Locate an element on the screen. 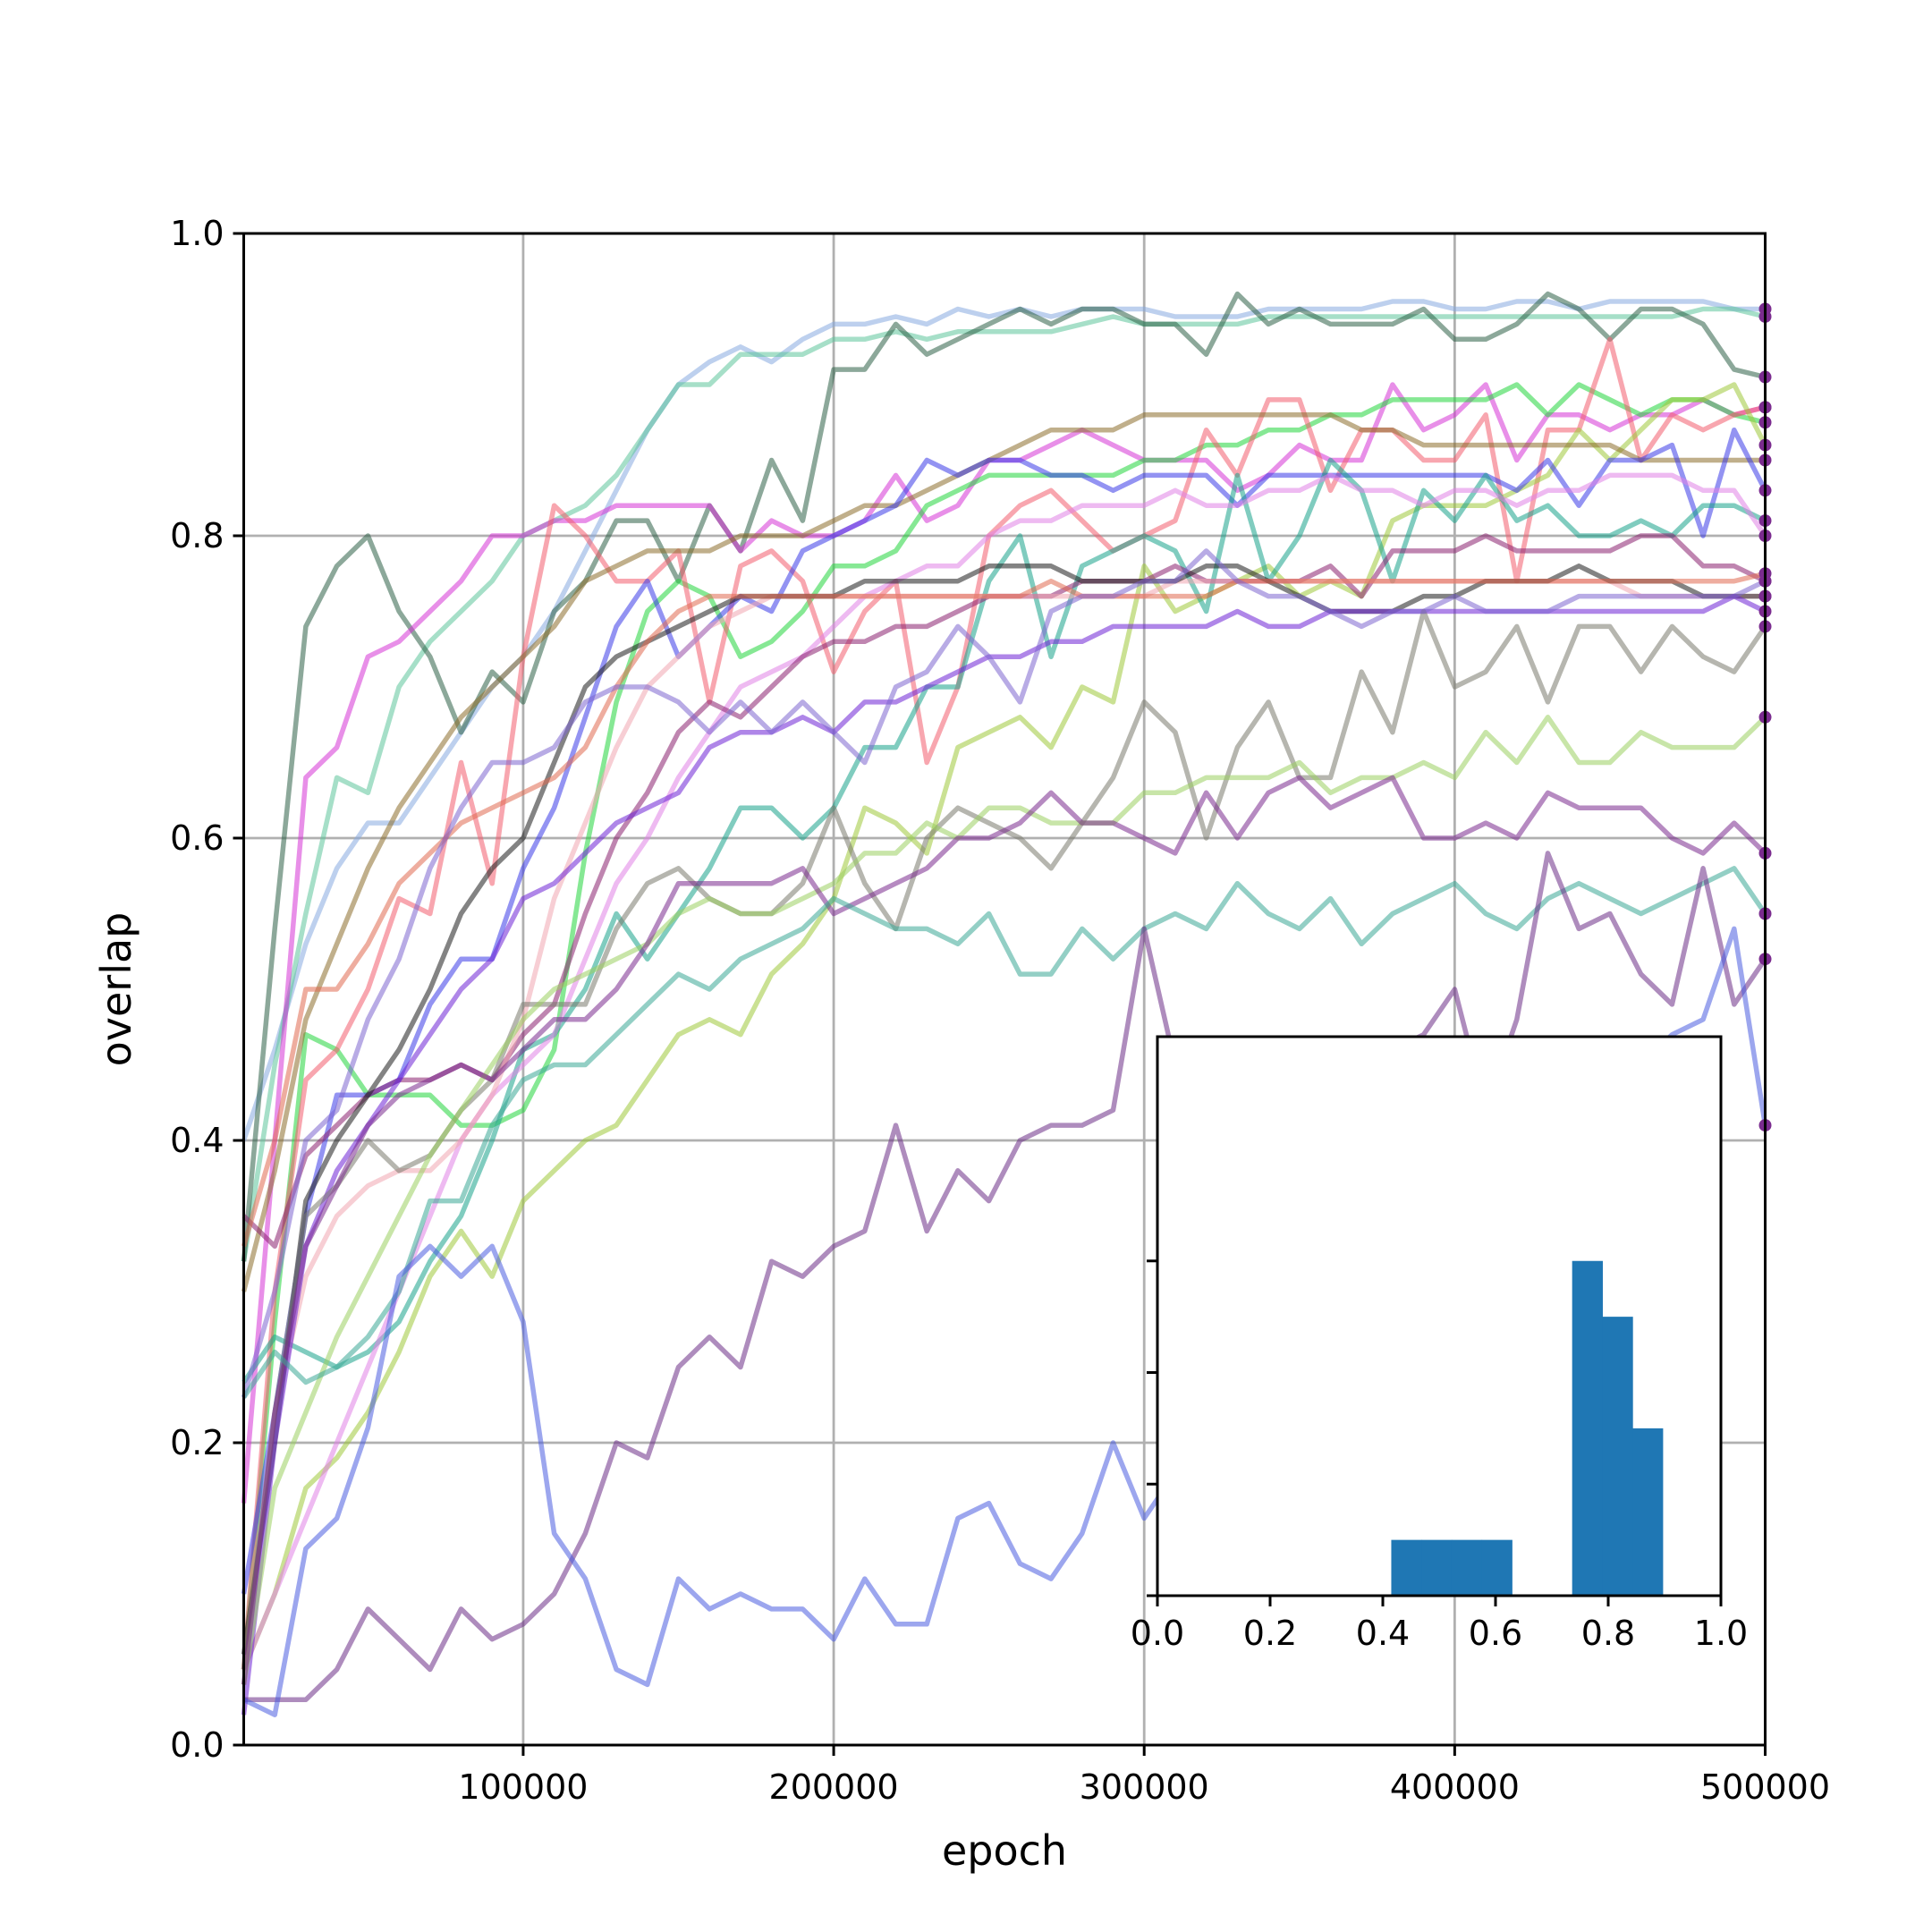 The width and height of the screenshot is (1932, 1932). y-tick-label: 0.2 is located at coordinates (197, 1442).